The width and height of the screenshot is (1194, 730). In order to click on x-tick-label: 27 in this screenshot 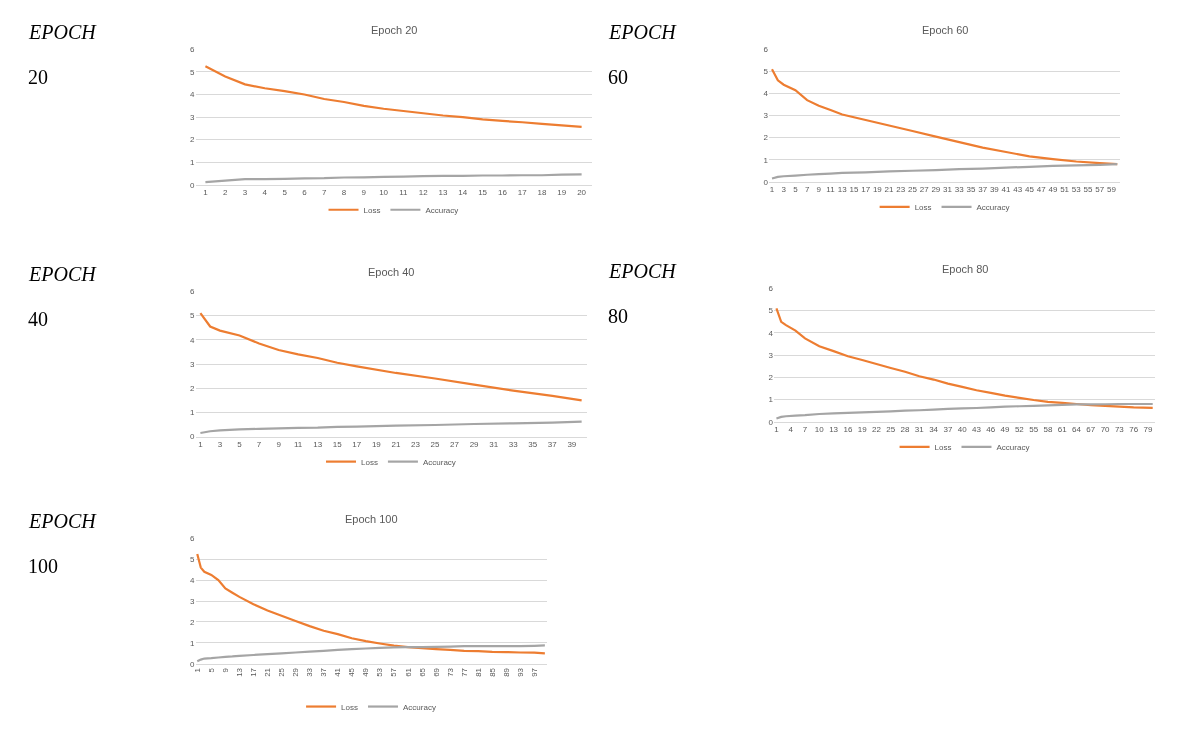, I will do `click(924, 190)`.